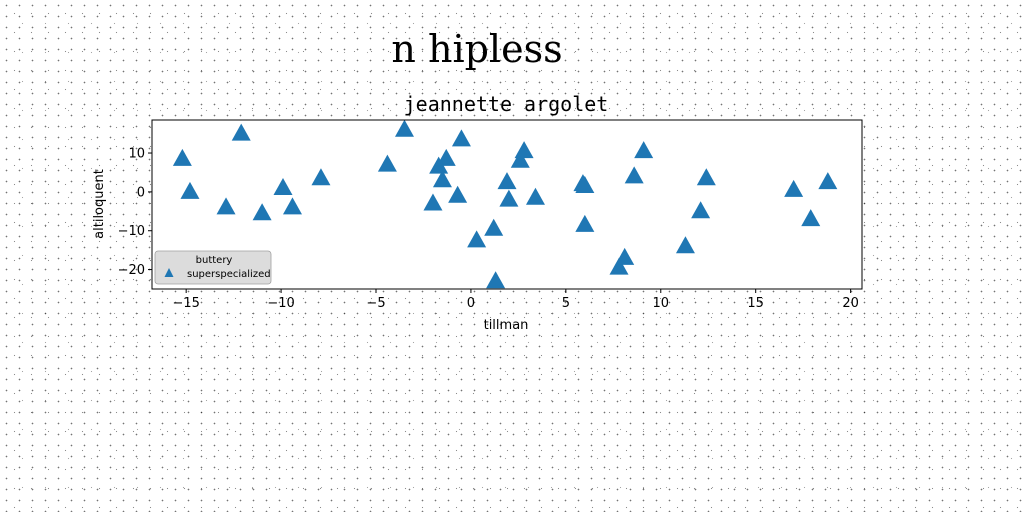  I want to click on x-axis-label: tillman, so click(506, 325).